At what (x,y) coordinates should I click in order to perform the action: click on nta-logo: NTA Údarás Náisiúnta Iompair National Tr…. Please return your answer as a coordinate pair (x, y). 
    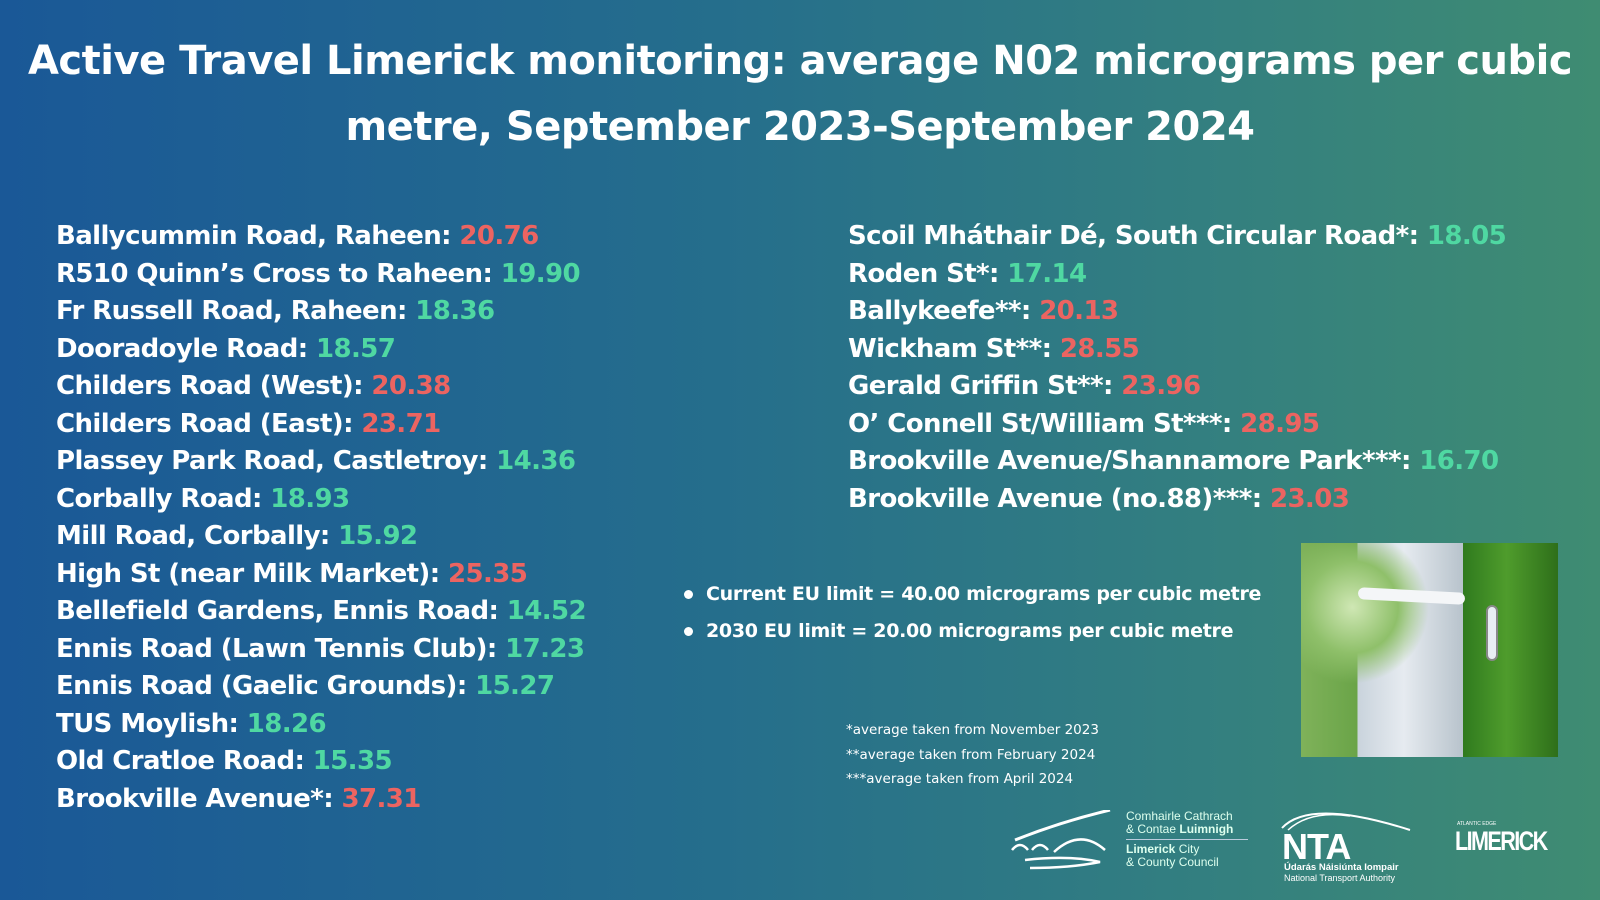
    Looking at the image, I should click on (1350, 846).